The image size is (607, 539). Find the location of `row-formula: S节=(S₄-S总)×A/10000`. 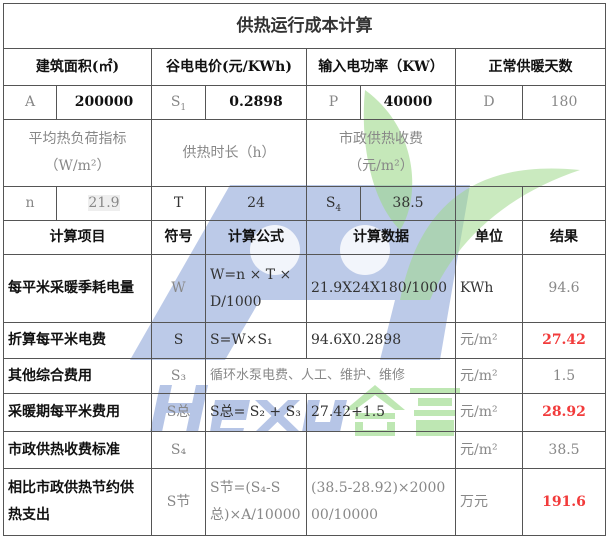

row-formula: S节=(S₄-S总)×A/10000 is located at coordinates (256, 502).